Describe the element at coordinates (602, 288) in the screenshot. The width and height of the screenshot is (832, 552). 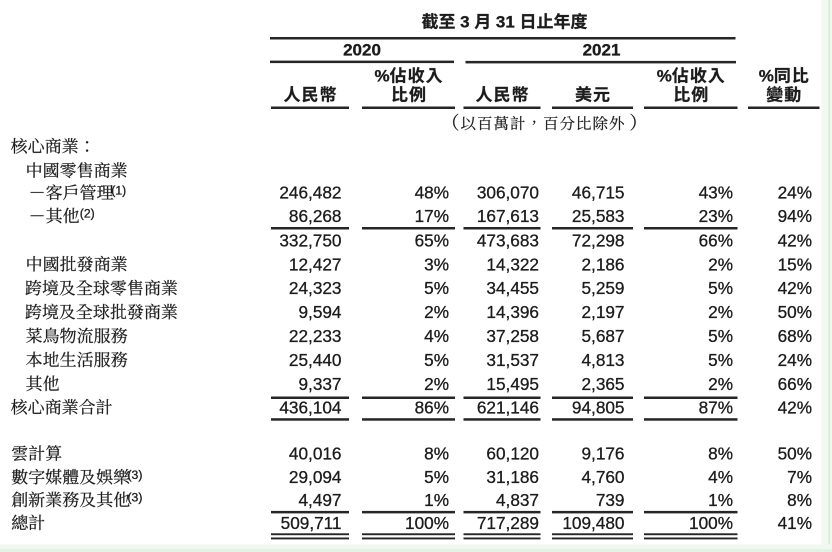
I see `svg-text: 5,259` at that location.